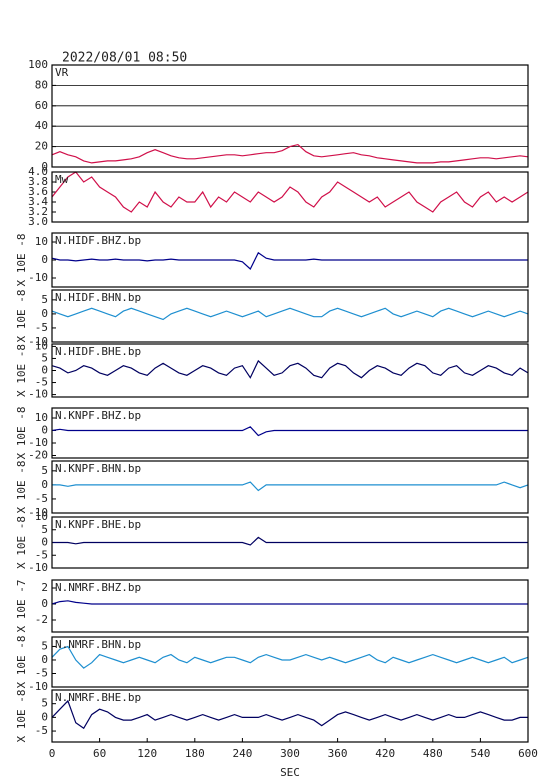 The image size is (554, 781). I want to click on panel-label: N.NMRF.BHZ.bp, so click(98, 587).